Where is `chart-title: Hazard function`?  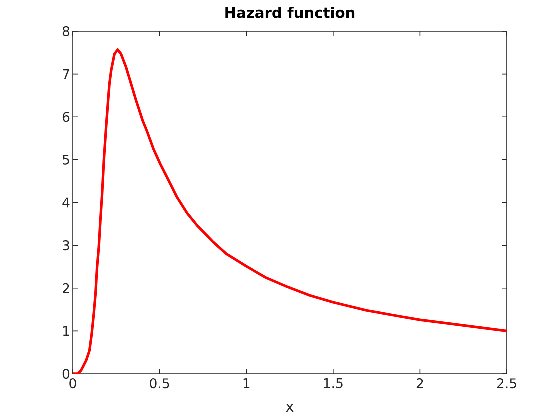
chart-title: Hazard function is located at coordinates (290, 12).